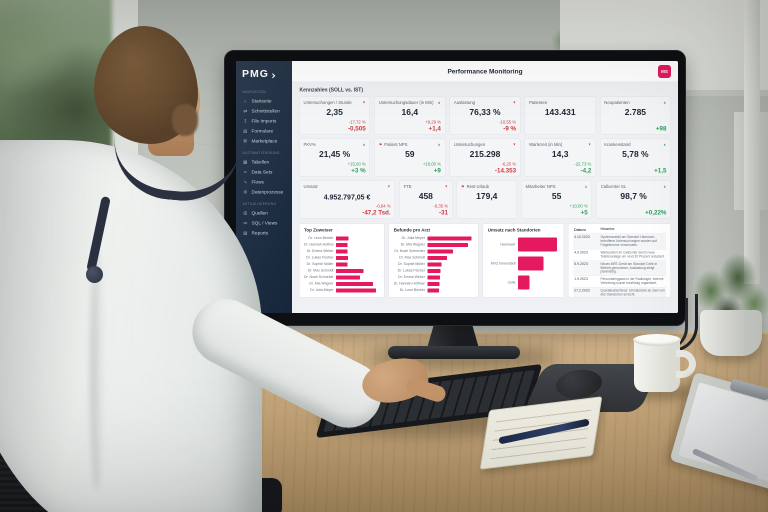 The image size is (768, 512). Describe the element at coordinates (410, 154) in the screenshot. I see `kpi-value: 59` at that location.